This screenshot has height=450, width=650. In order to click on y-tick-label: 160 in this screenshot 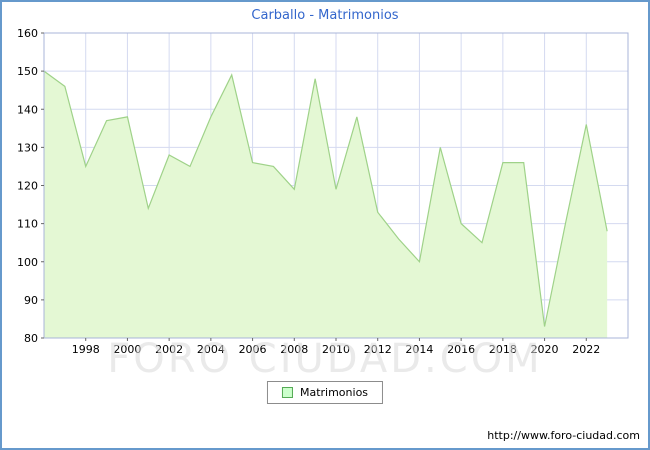, I will do `click(27, 33)`.